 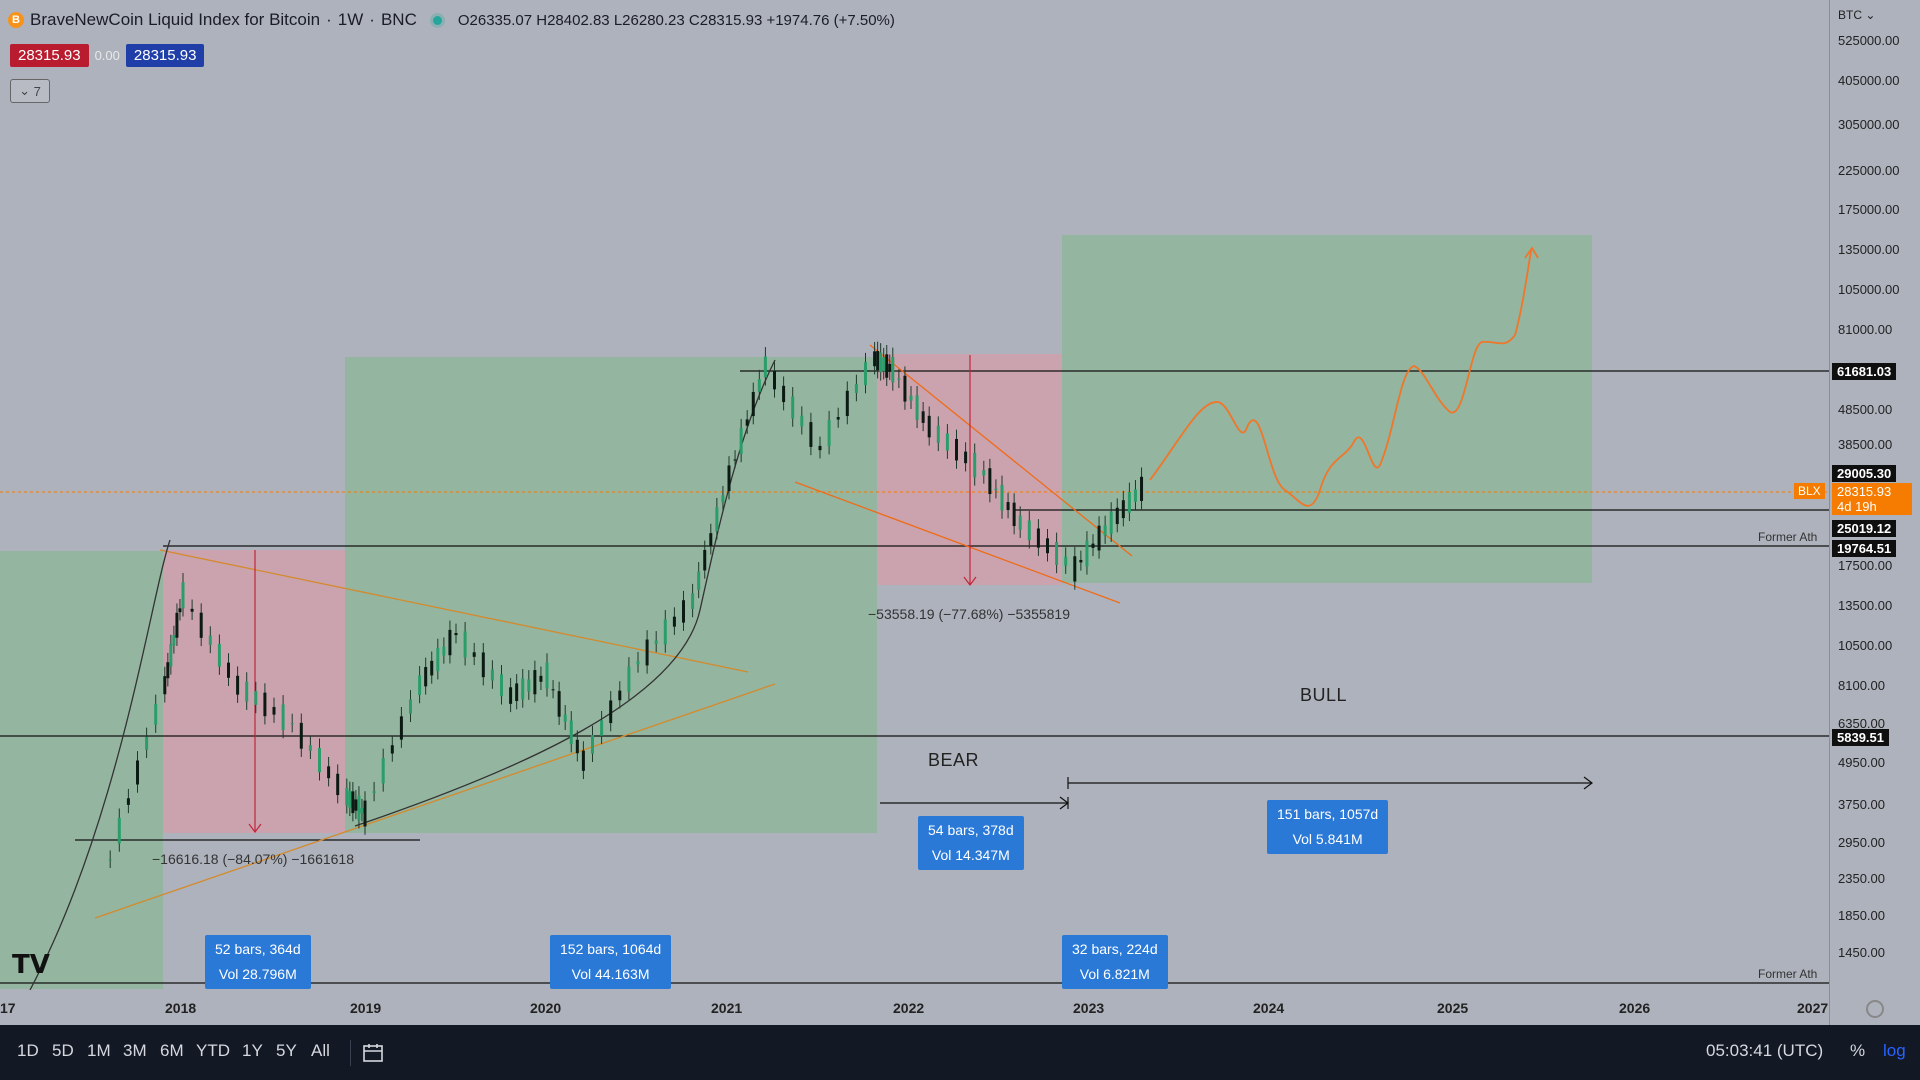 What do you see at coordinates (727, 1008) in the screenshot?
I see `year-label: 2021` at bounding box center [727, 1008].